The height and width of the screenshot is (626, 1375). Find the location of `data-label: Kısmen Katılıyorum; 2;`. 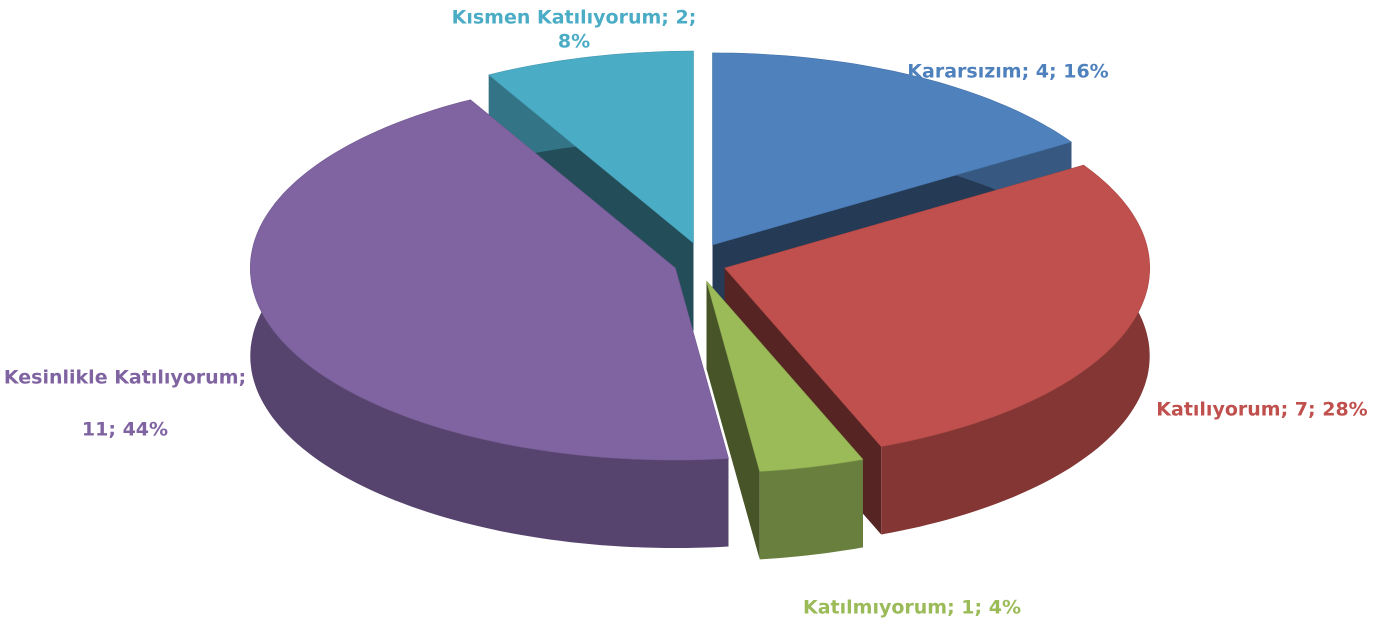

data-label: Kısmen Katılıyorum; 2; is located at coordinates (574, 18).